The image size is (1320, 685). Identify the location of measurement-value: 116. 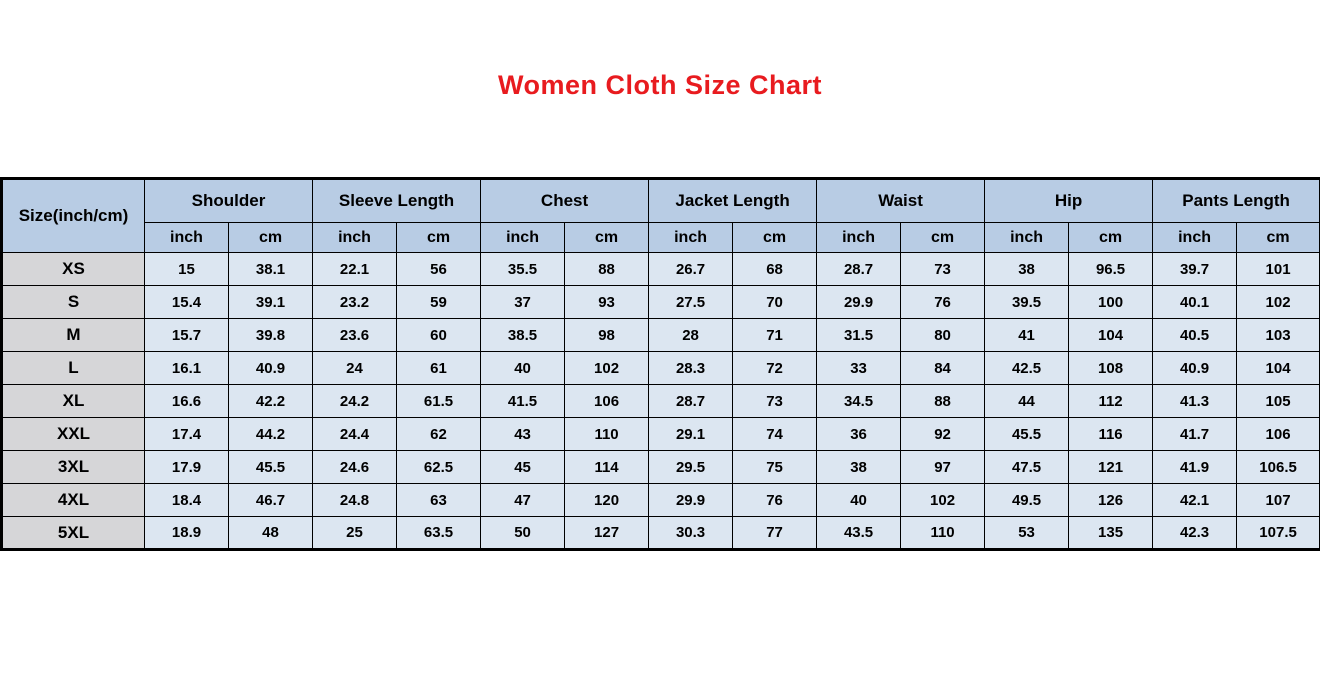
(1111, 434).